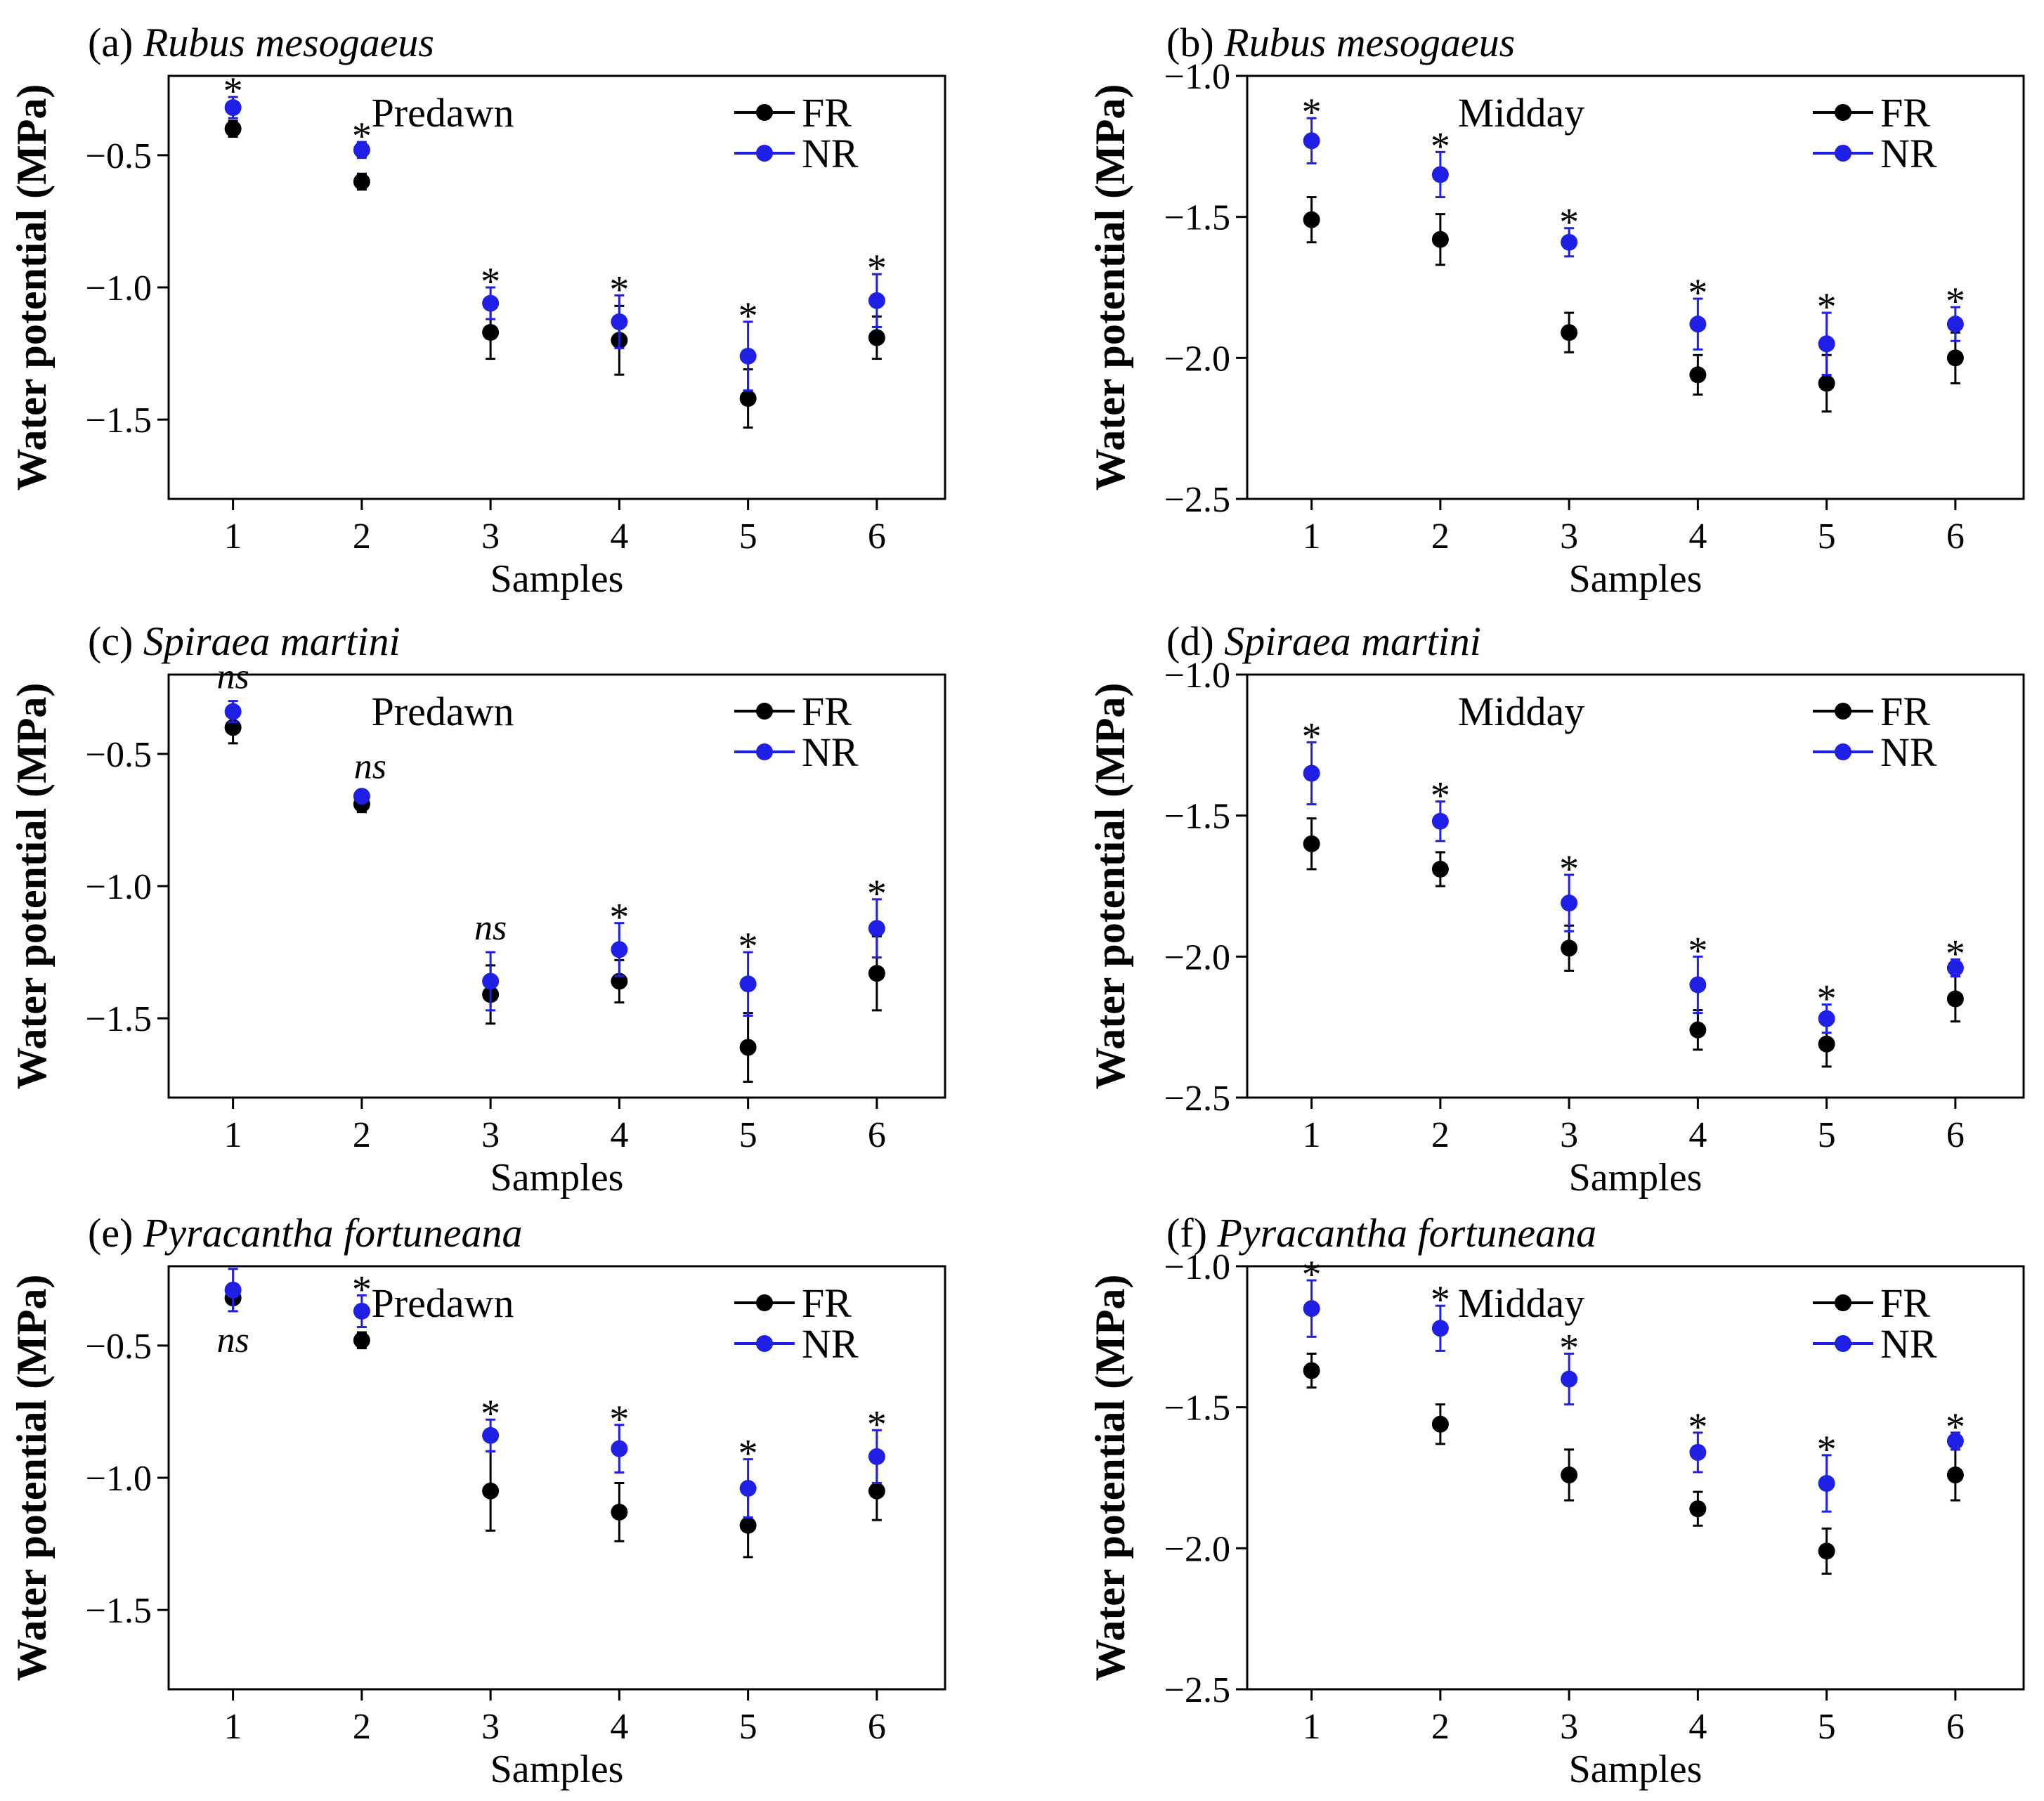 The width and height of the screenshot is (2044, 1801). What do you see at coordinates (1521, 113) in the screenshot?
I see `period-label: Midday` at bounding box center [1521, 113].